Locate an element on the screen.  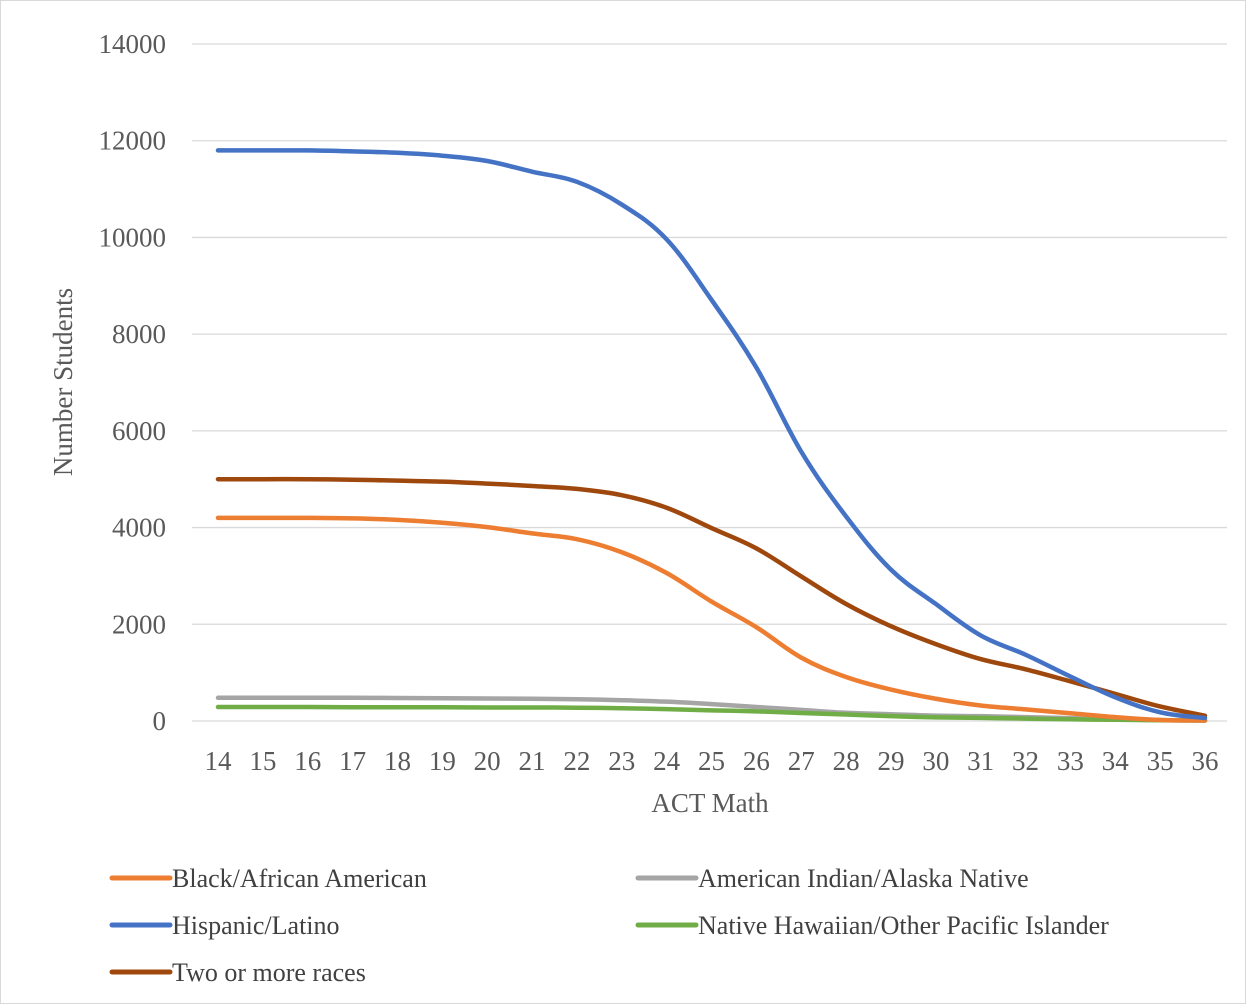
y-tick-label: 12000 is located at coordinates (133, 141).